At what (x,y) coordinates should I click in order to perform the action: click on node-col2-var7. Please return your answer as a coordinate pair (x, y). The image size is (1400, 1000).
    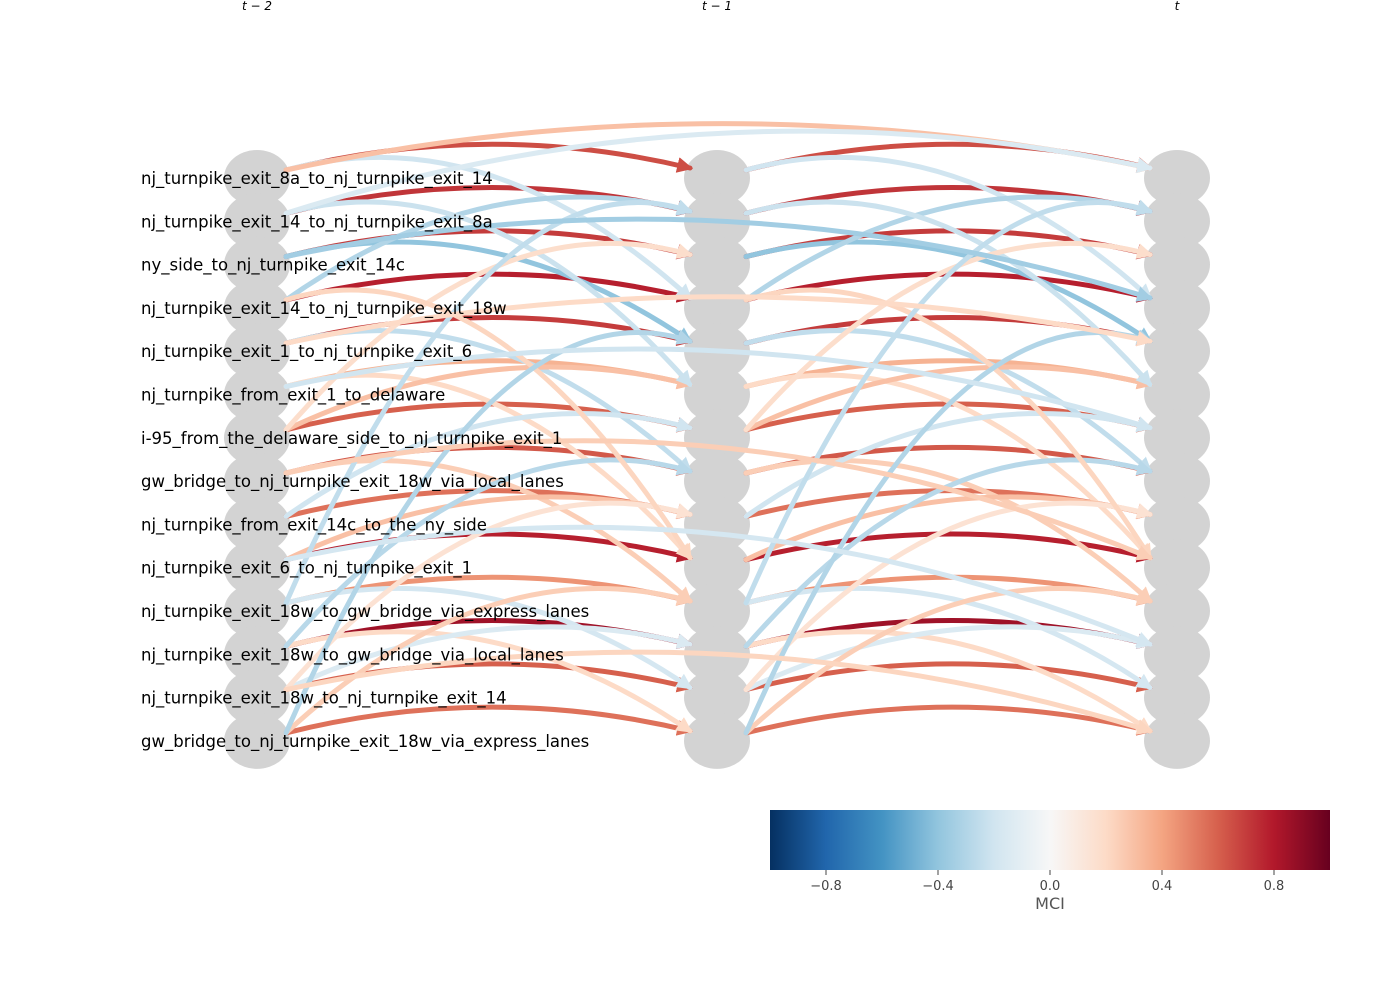
    Looking at the image, I should click on (1177, 481).